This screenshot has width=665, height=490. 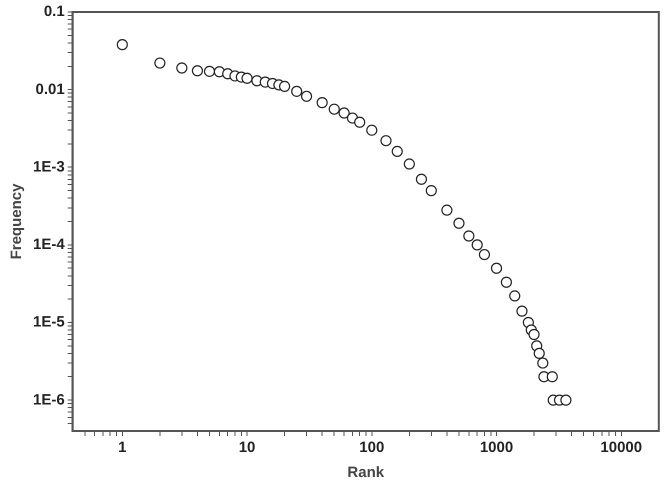 I want to click on x-tick-label: 10000, so click(x=621, y=447).